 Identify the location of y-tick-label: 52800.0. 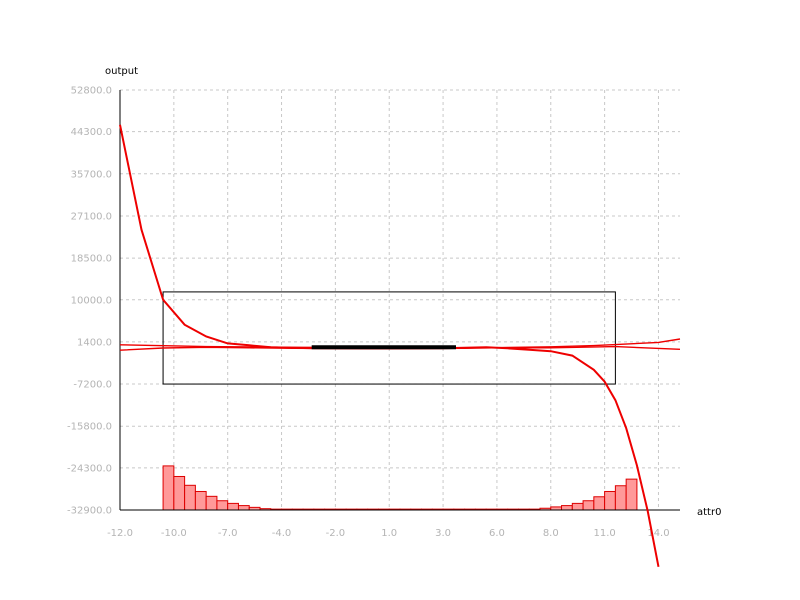
(91, 91).